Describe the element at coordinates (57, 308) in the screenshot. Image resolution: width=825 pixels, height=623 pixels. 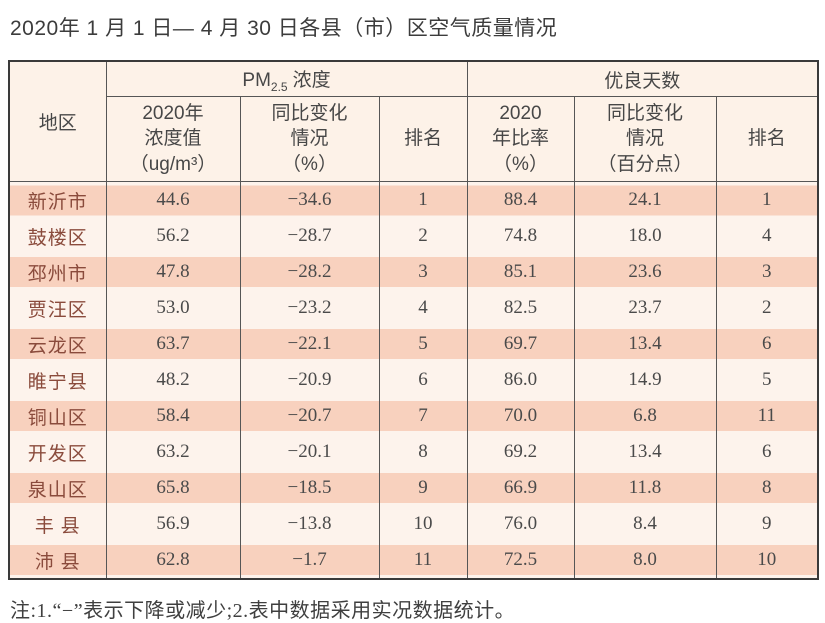
I see `region-cell: 贾汪区` at that location.